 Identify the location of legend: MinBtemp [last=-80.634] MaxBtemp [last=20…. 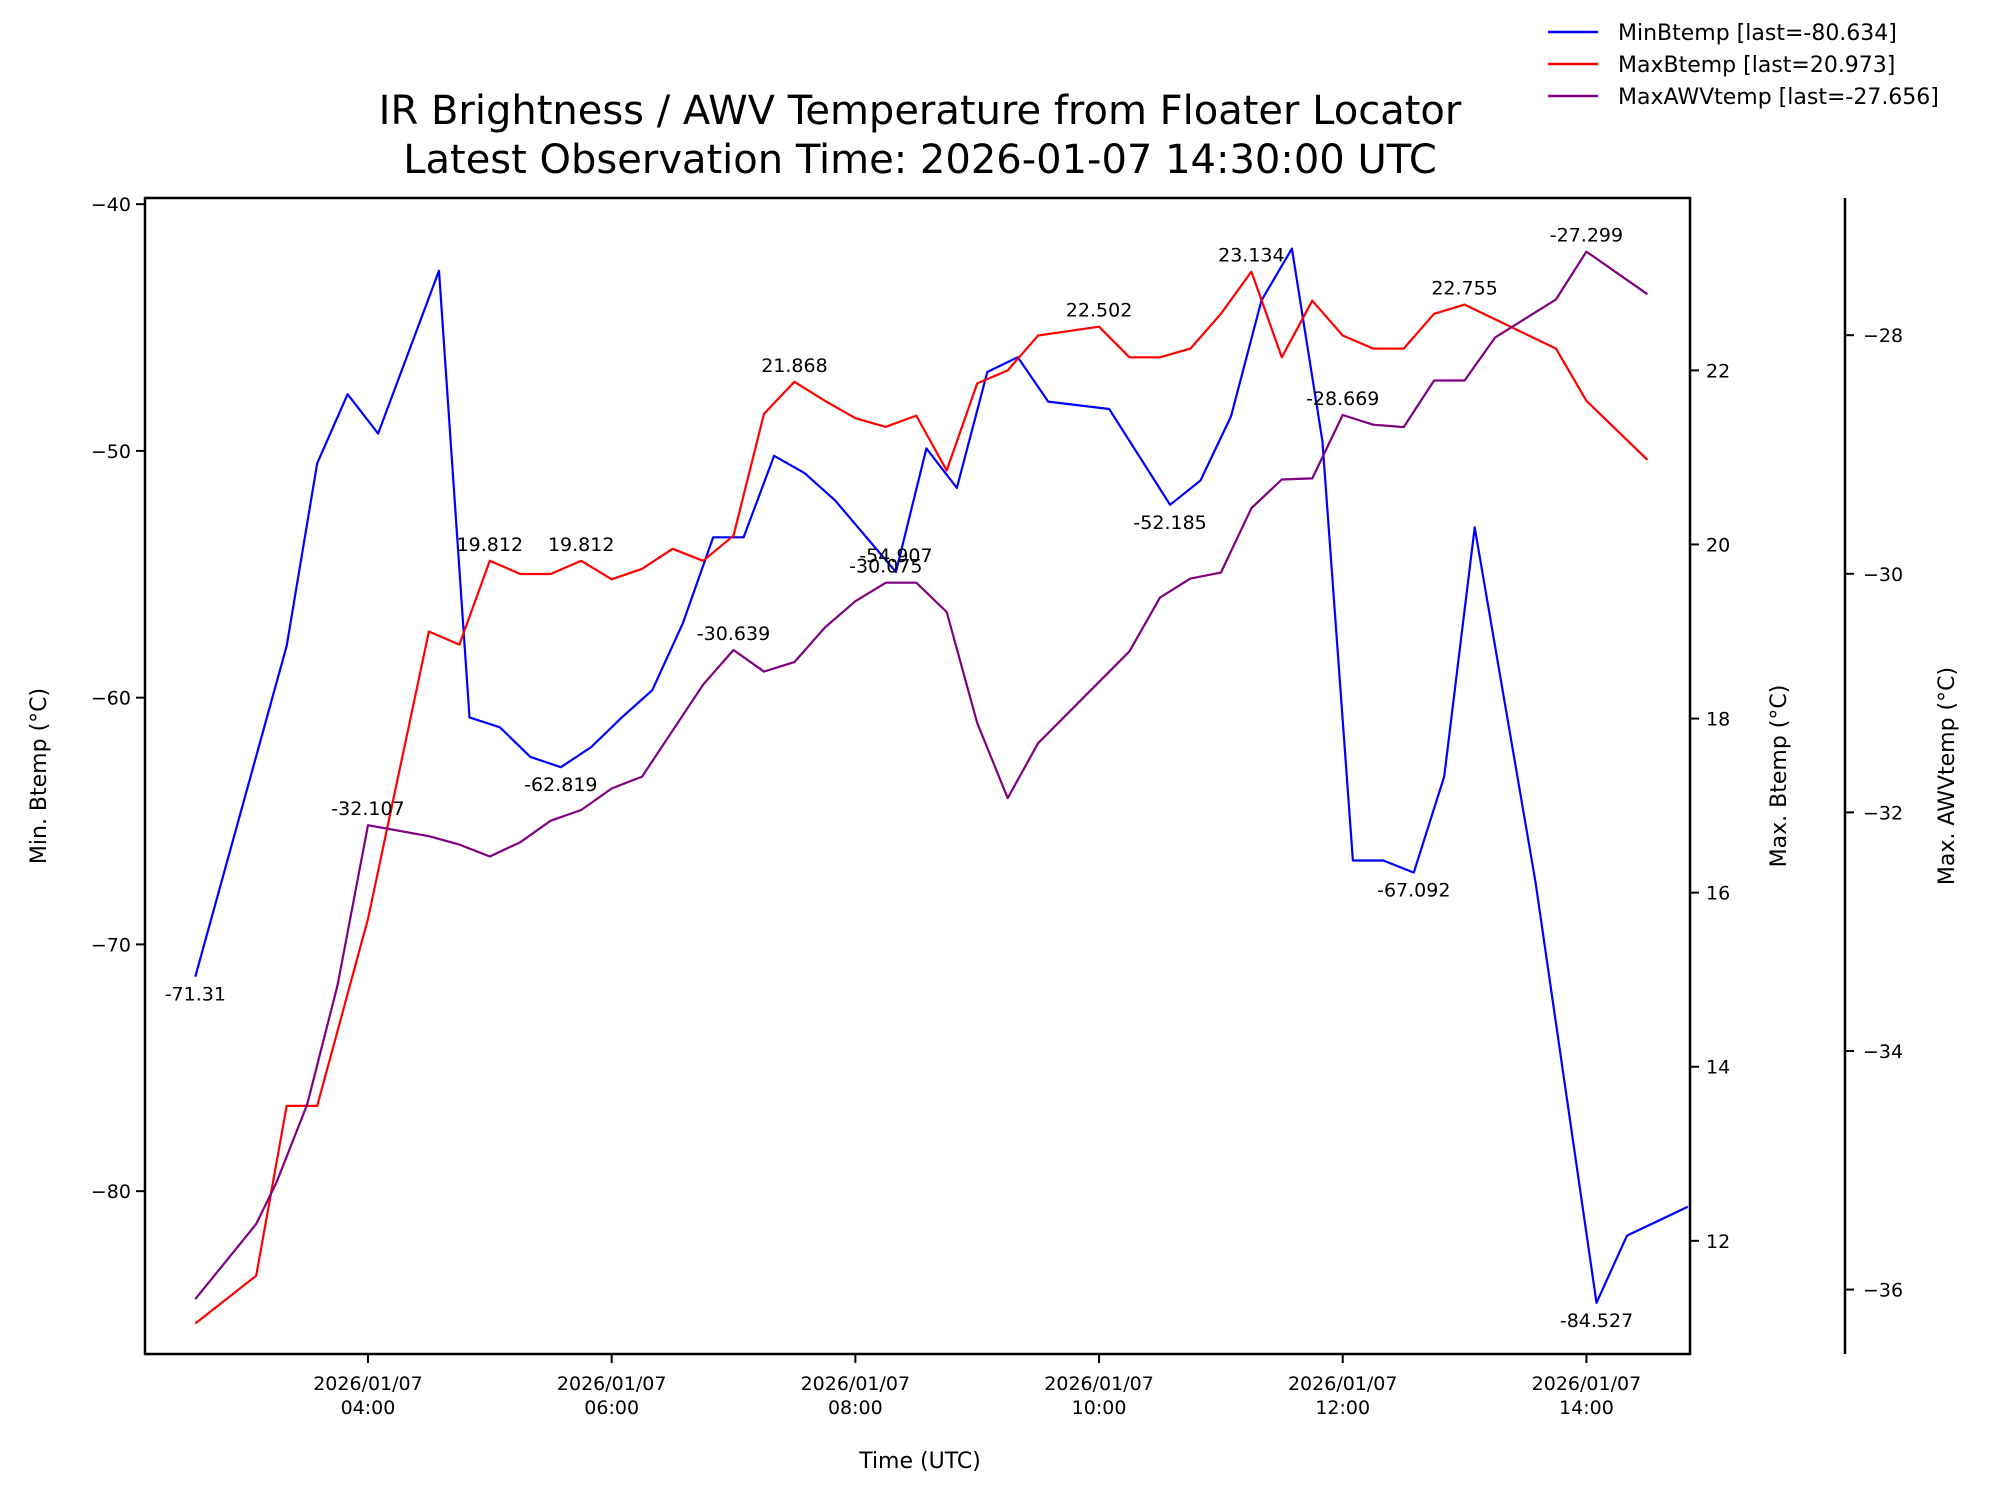
(1743, 65).